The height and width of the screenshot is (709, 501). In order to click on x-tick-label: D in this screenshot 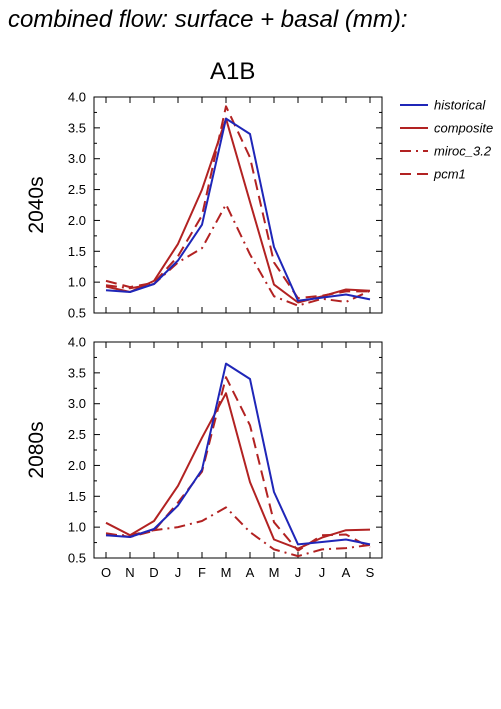, I will do `click(153, 572)`.